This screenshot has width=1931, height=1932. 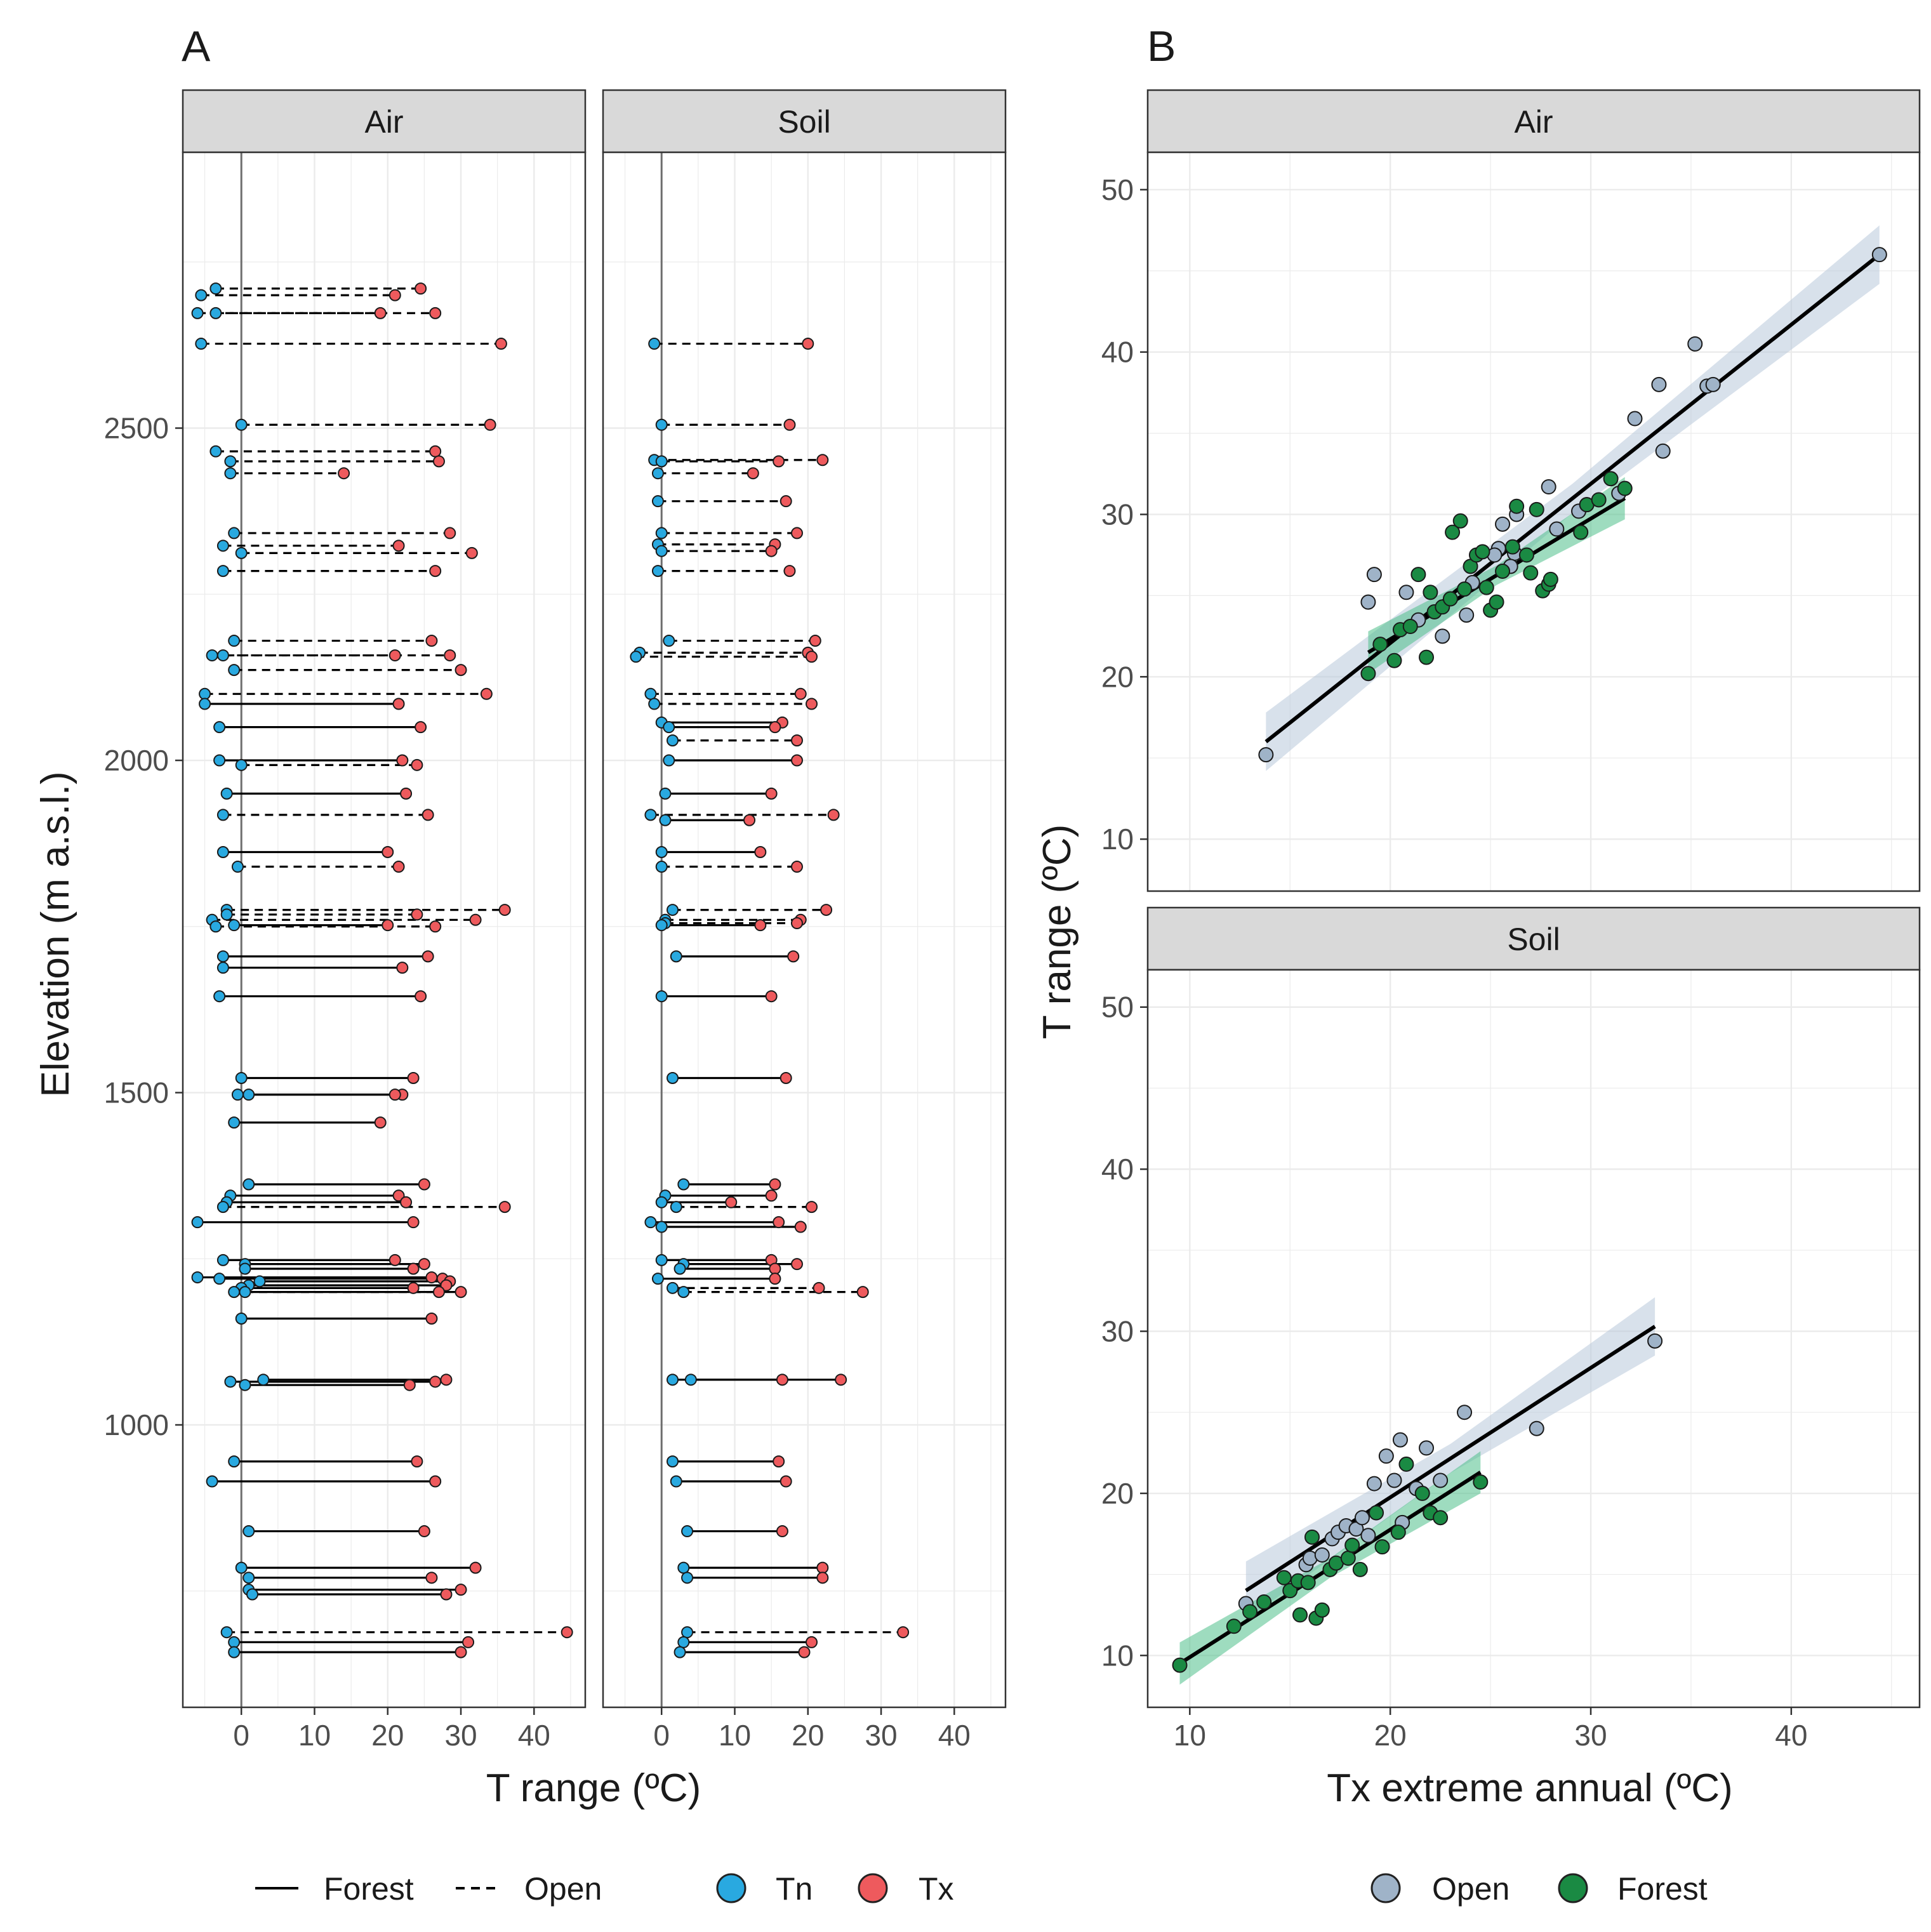 I want to click on regression-line-open, so click(x=1450, y=1458).